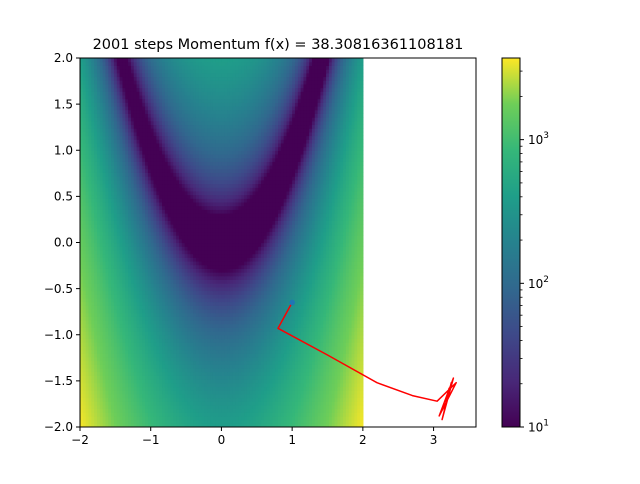 The height and width of the screenshot is (484, 640). I want to click on x-tick-label: 0, so click(222, 440).